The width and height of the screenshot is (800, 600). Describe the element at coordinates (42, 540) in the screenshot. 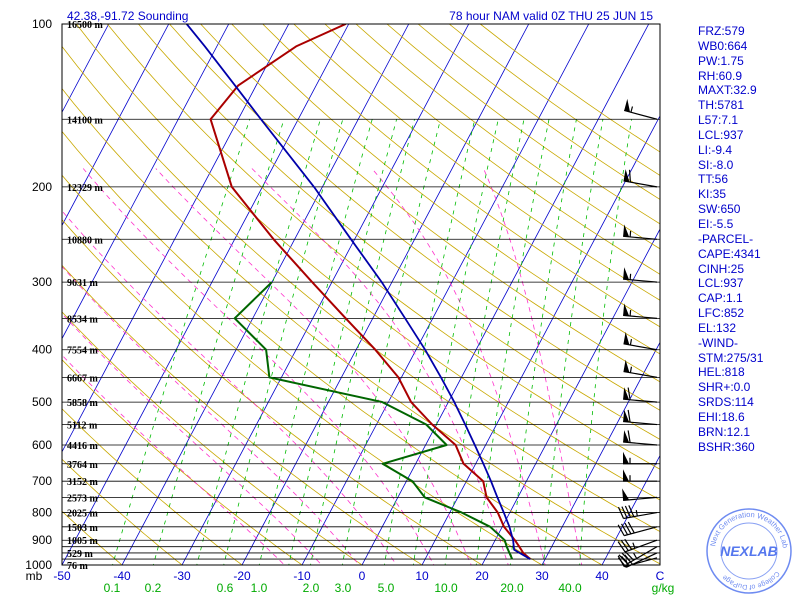

I see `pressure-tick-label: 900` at that location.